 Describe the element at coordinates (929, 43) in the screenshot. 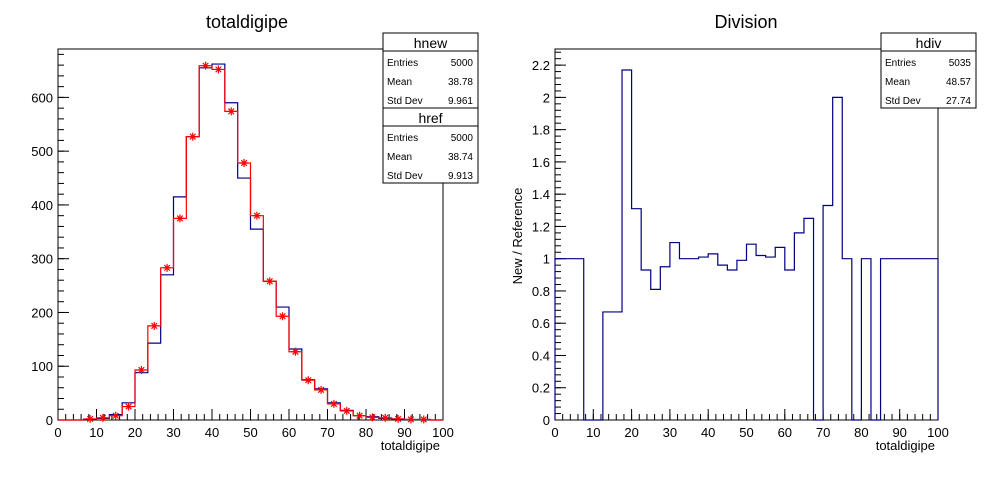

I see `stats-title: hdiv` at that location.